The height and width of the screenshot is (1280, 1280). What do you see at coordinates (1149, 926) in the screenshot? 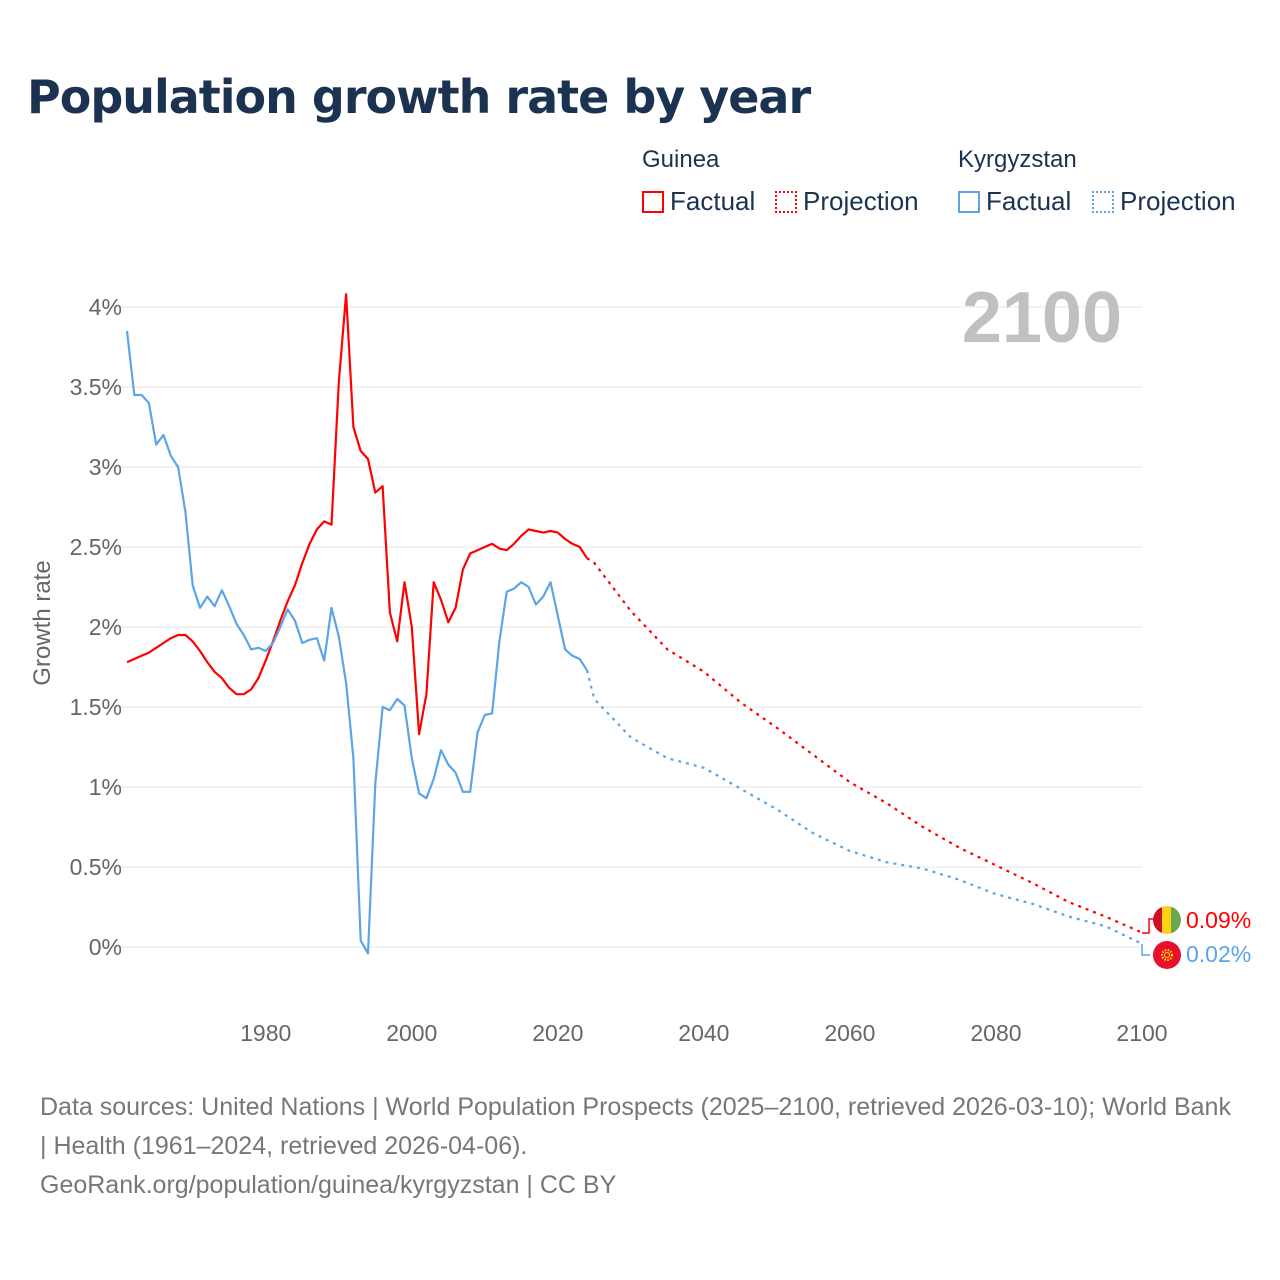
I see `guinea-end-connector` at bounding box center [1149, 926].